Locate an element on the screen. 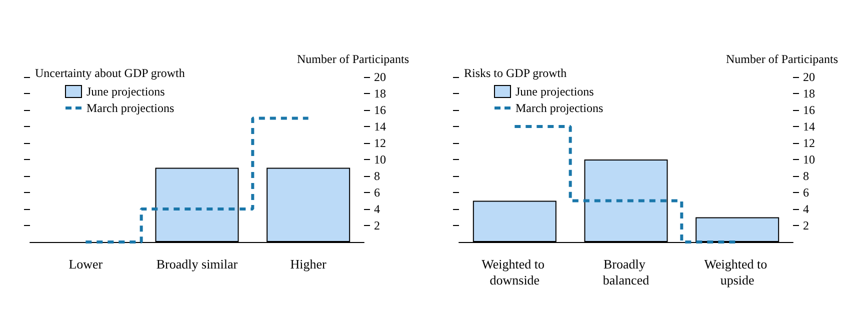 Image resolution: width=859 pixels, height=312 pixels. x-tick-label: Weighted to downside is located at coordinates (515, 272).